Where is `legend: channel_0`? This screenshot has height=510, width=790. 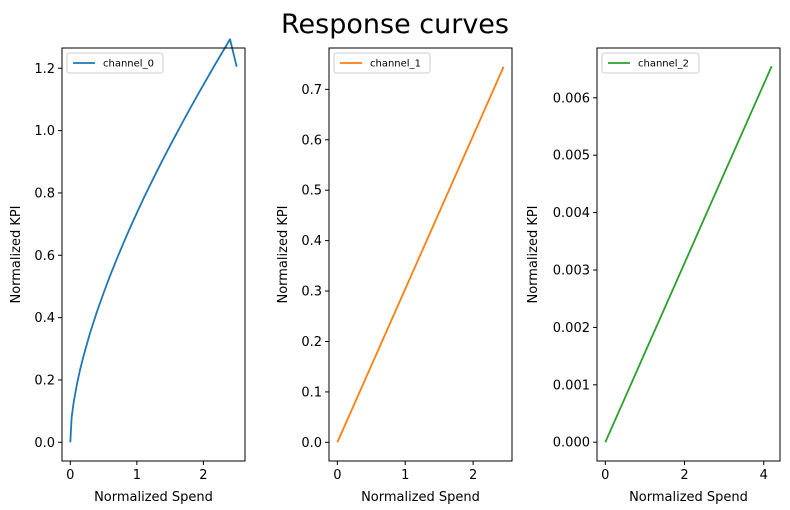 legend: channel_0 is located at coordinates (115, 63).